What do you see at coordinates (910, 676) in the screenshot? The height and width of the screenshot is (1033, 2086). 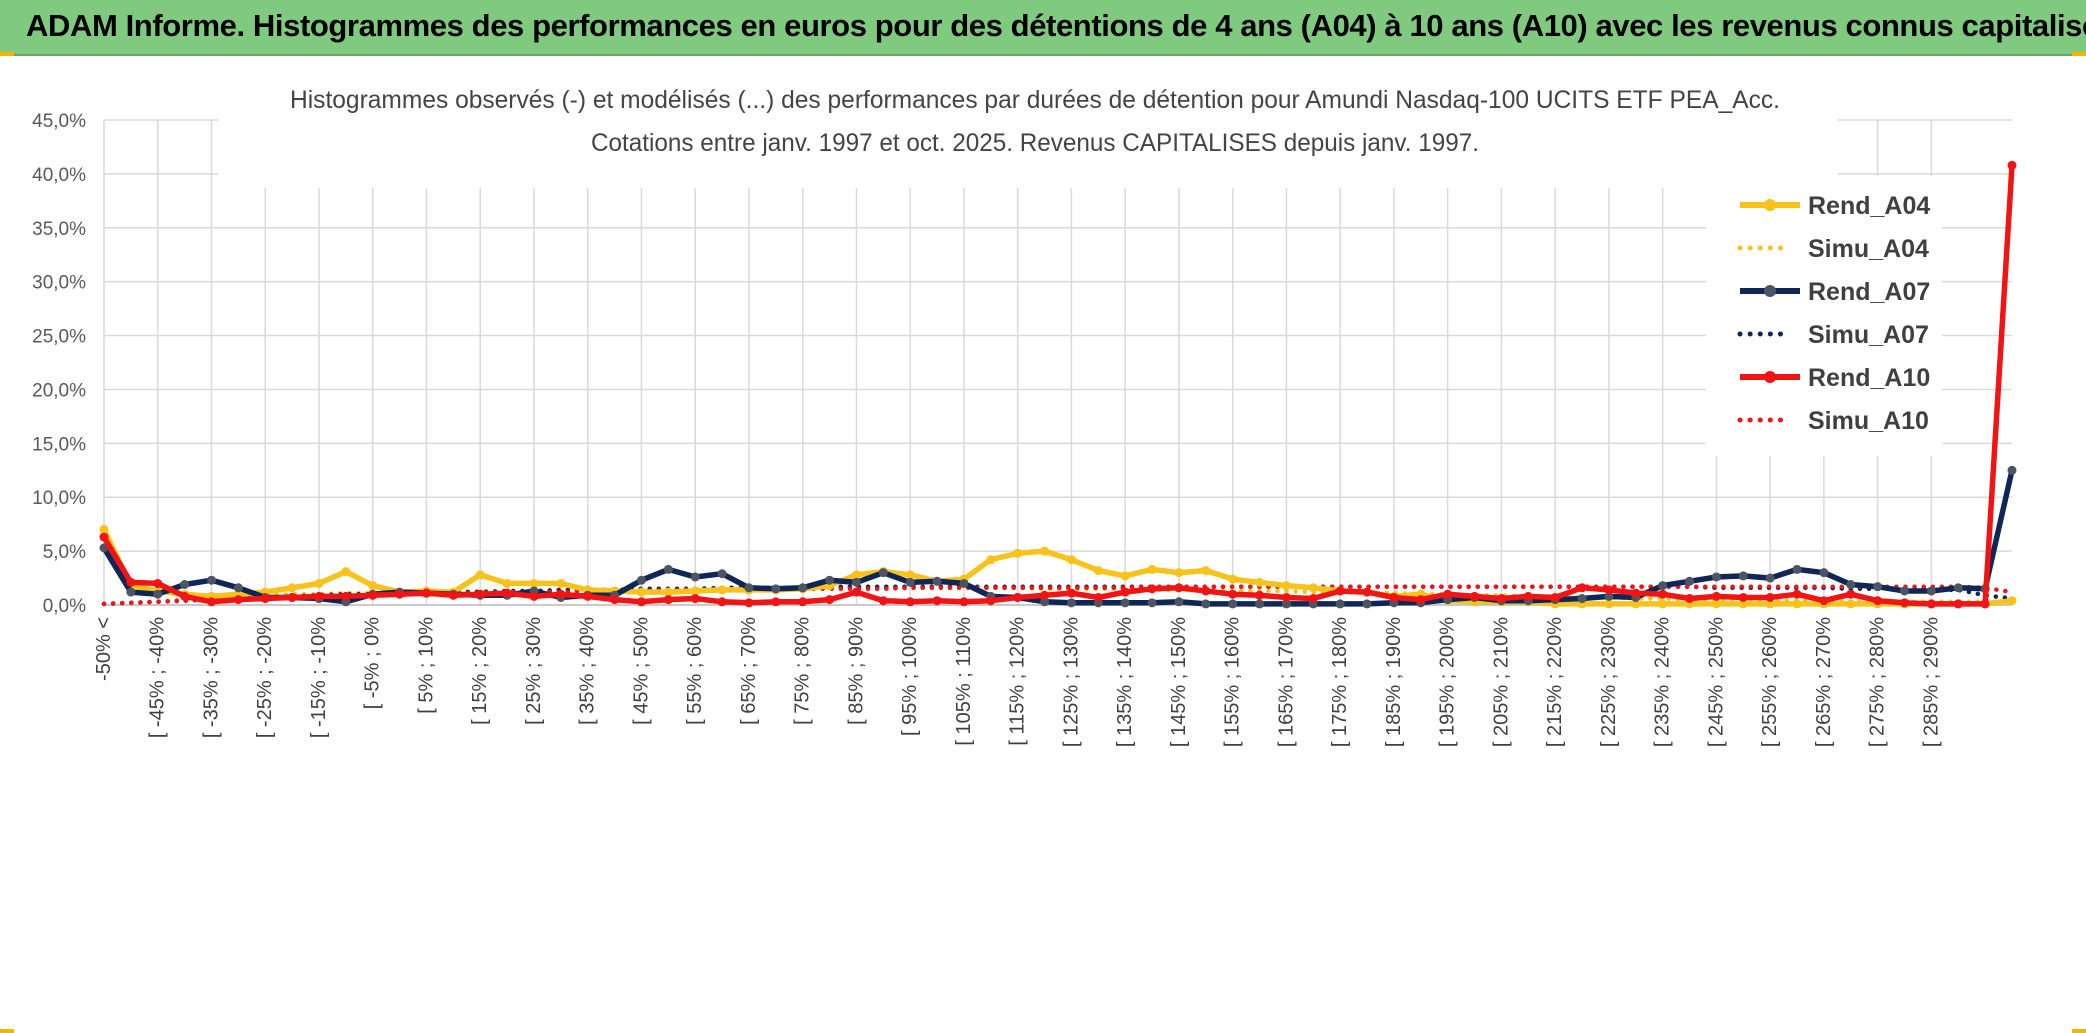 I see `x-tick-label: [ 95% ; 100%` at bounding box center [910, 676].